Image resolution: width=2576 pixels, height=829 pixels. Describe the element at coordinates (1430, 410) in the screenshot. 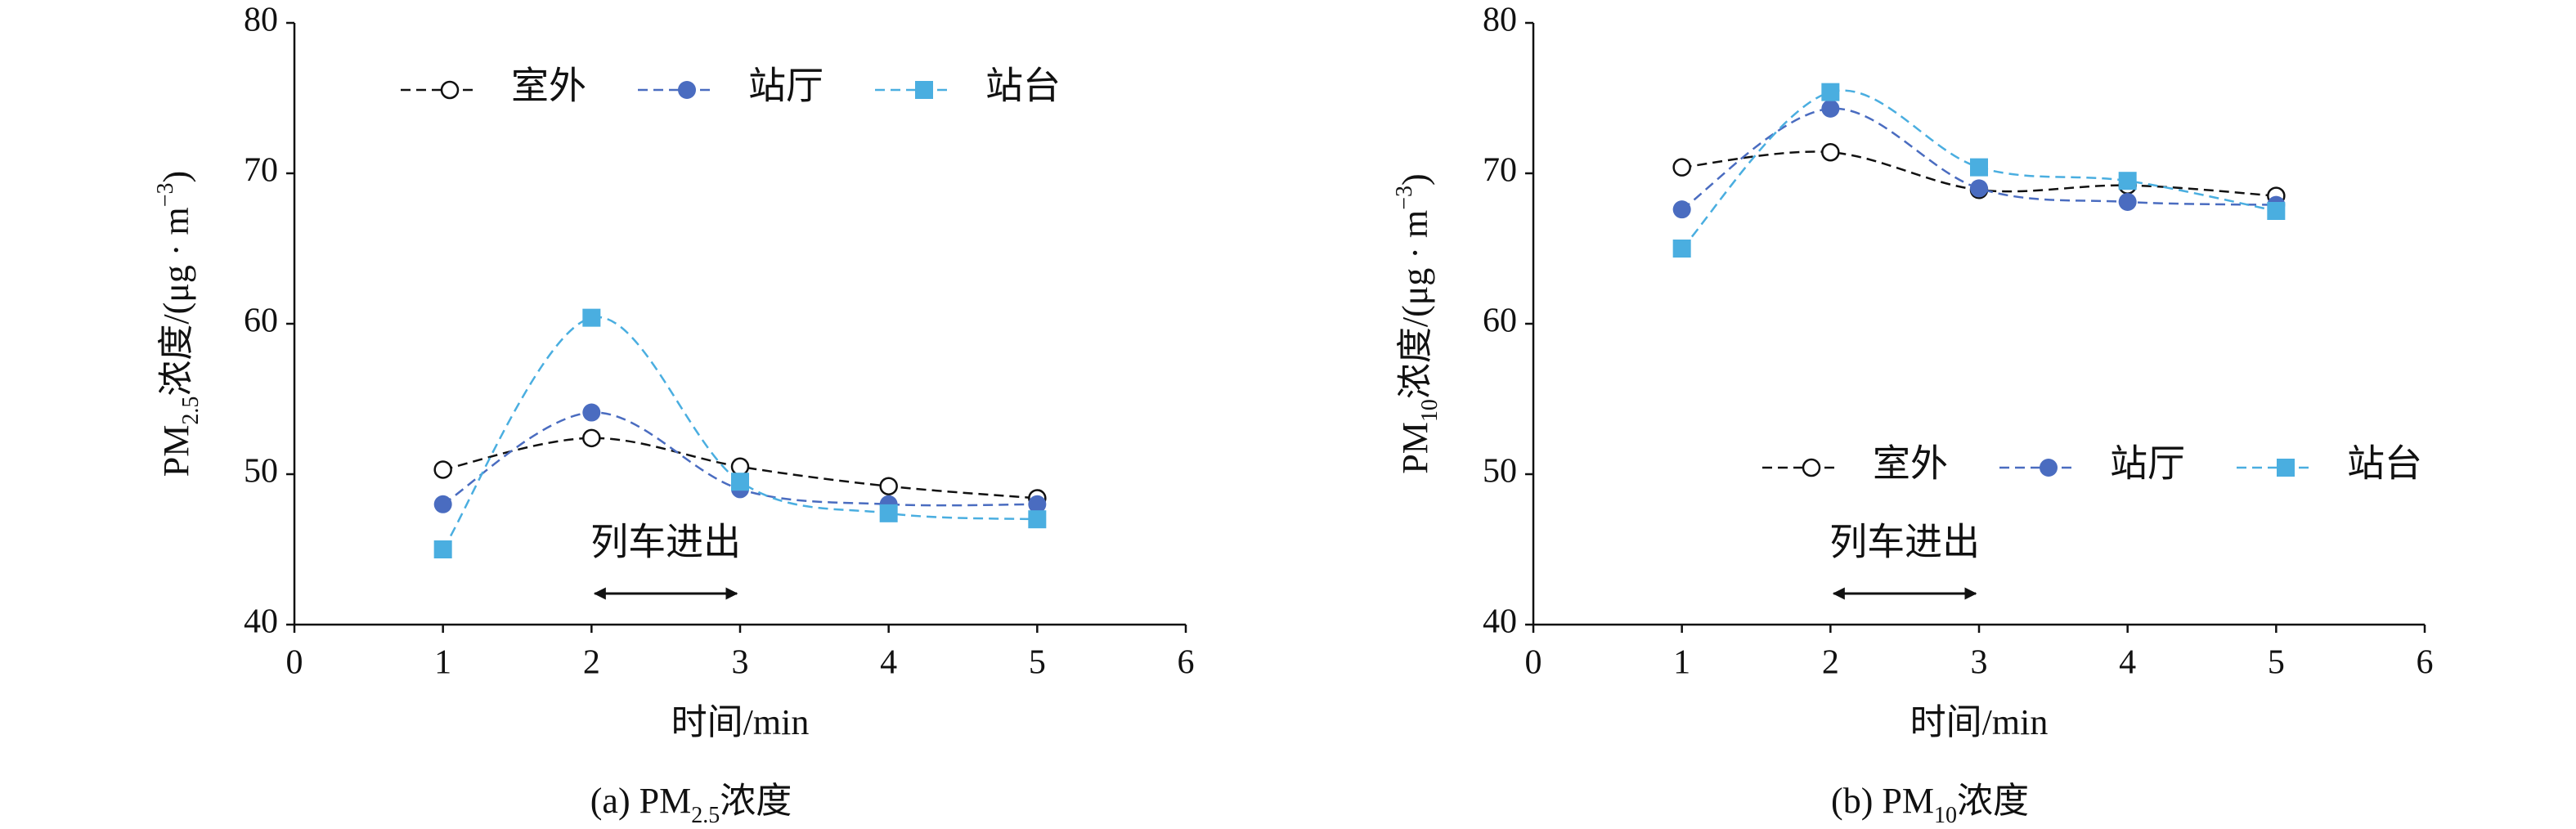

I see `y-axis-label-part: 10` at that location.